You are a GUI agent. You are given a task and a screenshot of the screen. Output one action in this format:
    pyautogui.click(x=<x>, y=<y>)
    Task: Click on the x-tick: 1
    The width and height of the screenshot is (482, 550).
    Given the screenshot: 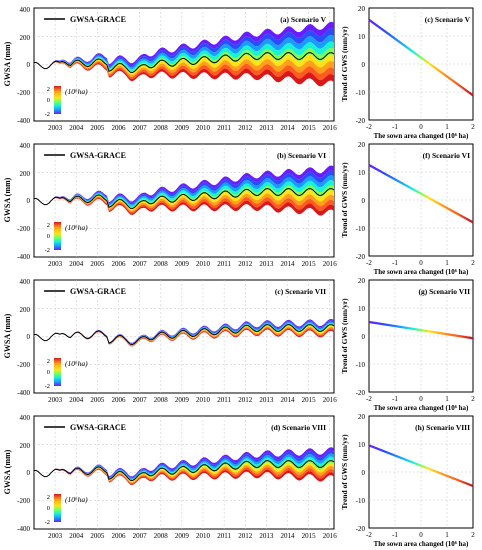 What is the action you would take?
    pyautogui.click(x=447, y=535)
    